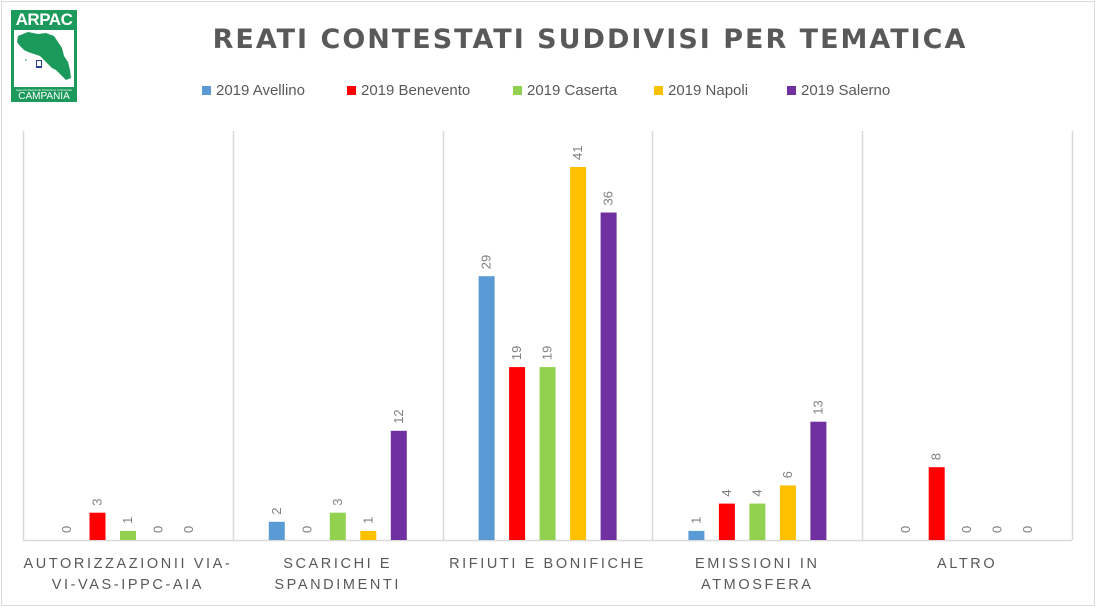 This screenshot has height=607, width=1096. Describe the element at coordinates (817, 407) in the screenshot. I see `data-label: 13` at that location.